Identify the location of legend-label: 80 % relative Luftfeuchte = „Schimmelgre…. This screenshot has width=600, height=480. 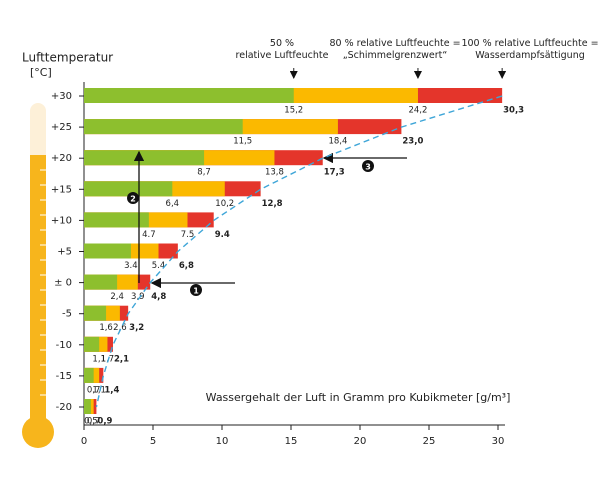
(395, 49).